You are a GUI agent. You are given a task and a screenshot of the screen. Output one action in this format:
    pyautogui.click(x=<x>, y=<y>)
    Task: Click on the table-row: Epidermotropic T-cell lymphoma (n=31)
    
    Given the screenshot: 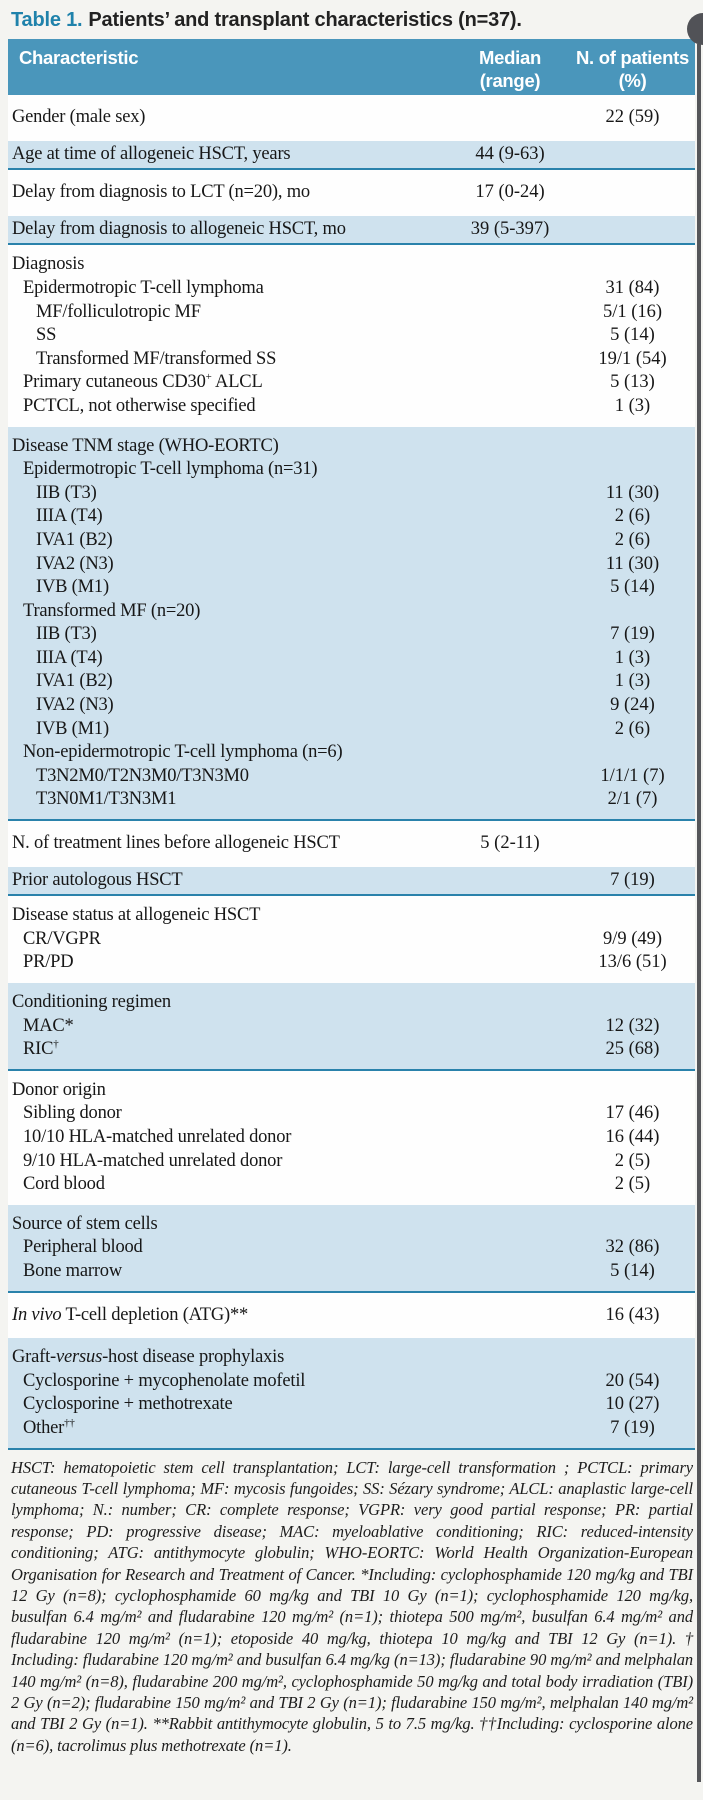 What is the action you would take?
    pyautogui.click(x=351, y=470)
    